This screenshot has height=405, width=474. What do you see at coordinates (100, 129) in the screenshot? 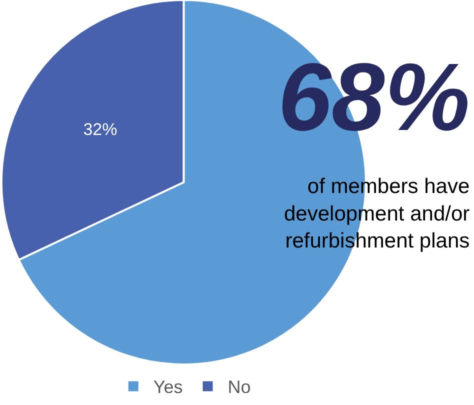
I see `data-label: 32%` at bounding box center [100, 129].